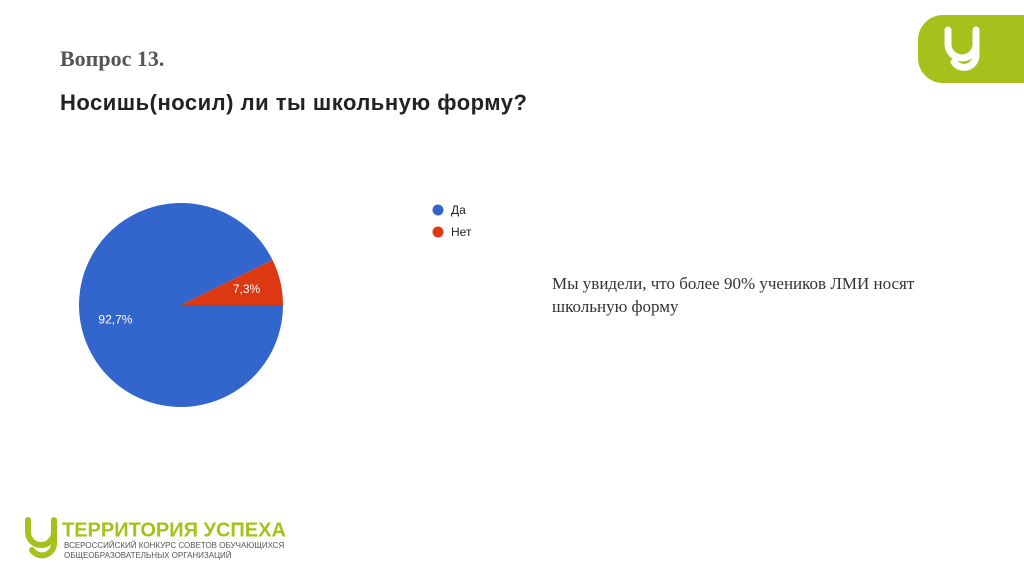  I want to click on footer-logo-glyph, so click(41, 538).